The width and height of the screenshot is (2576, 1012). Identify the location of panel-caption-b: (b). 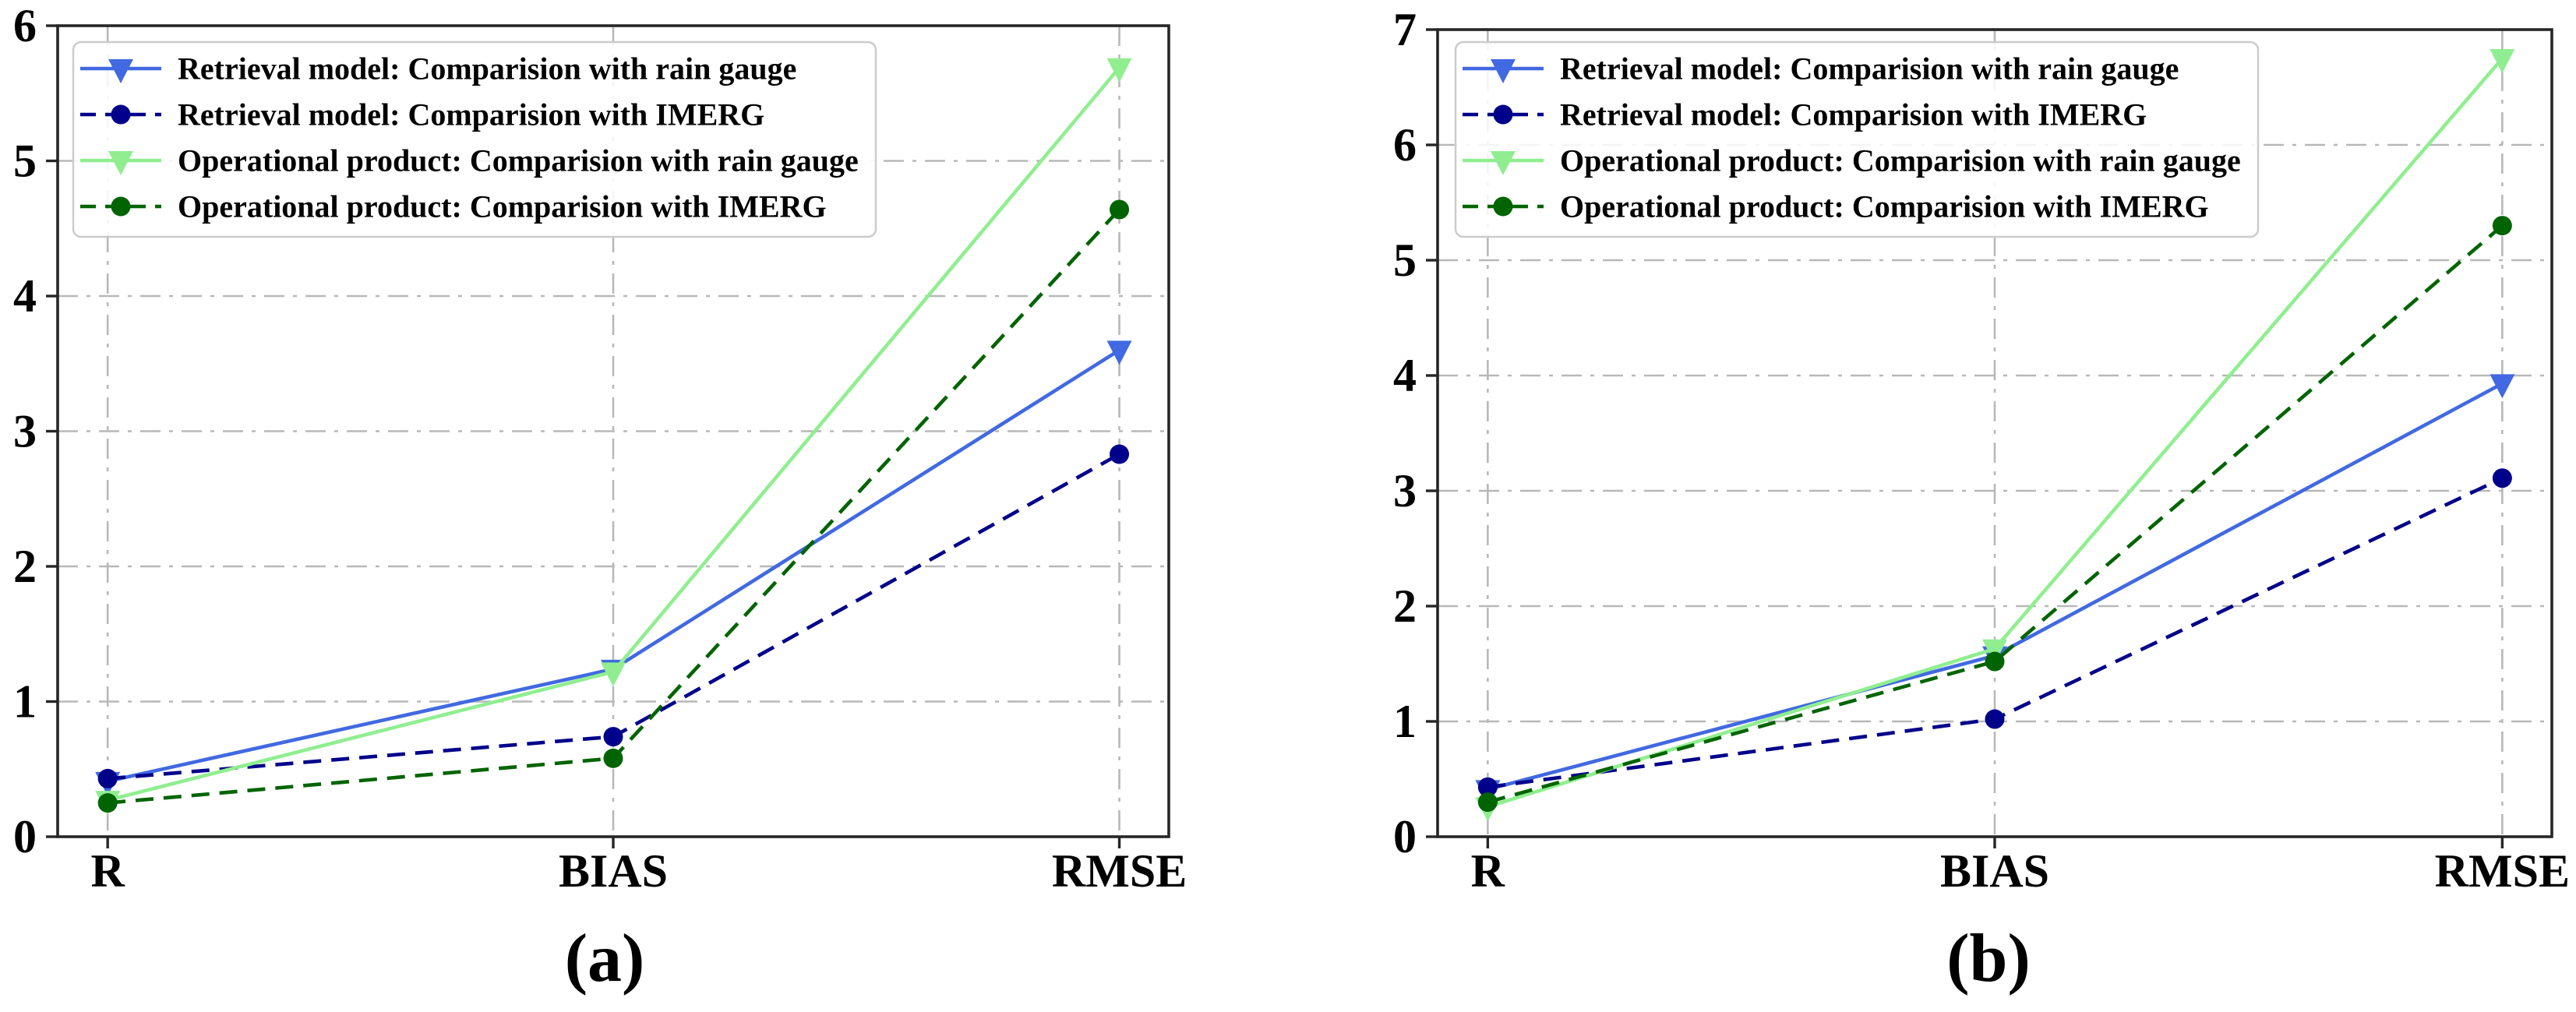
(1988, 958).